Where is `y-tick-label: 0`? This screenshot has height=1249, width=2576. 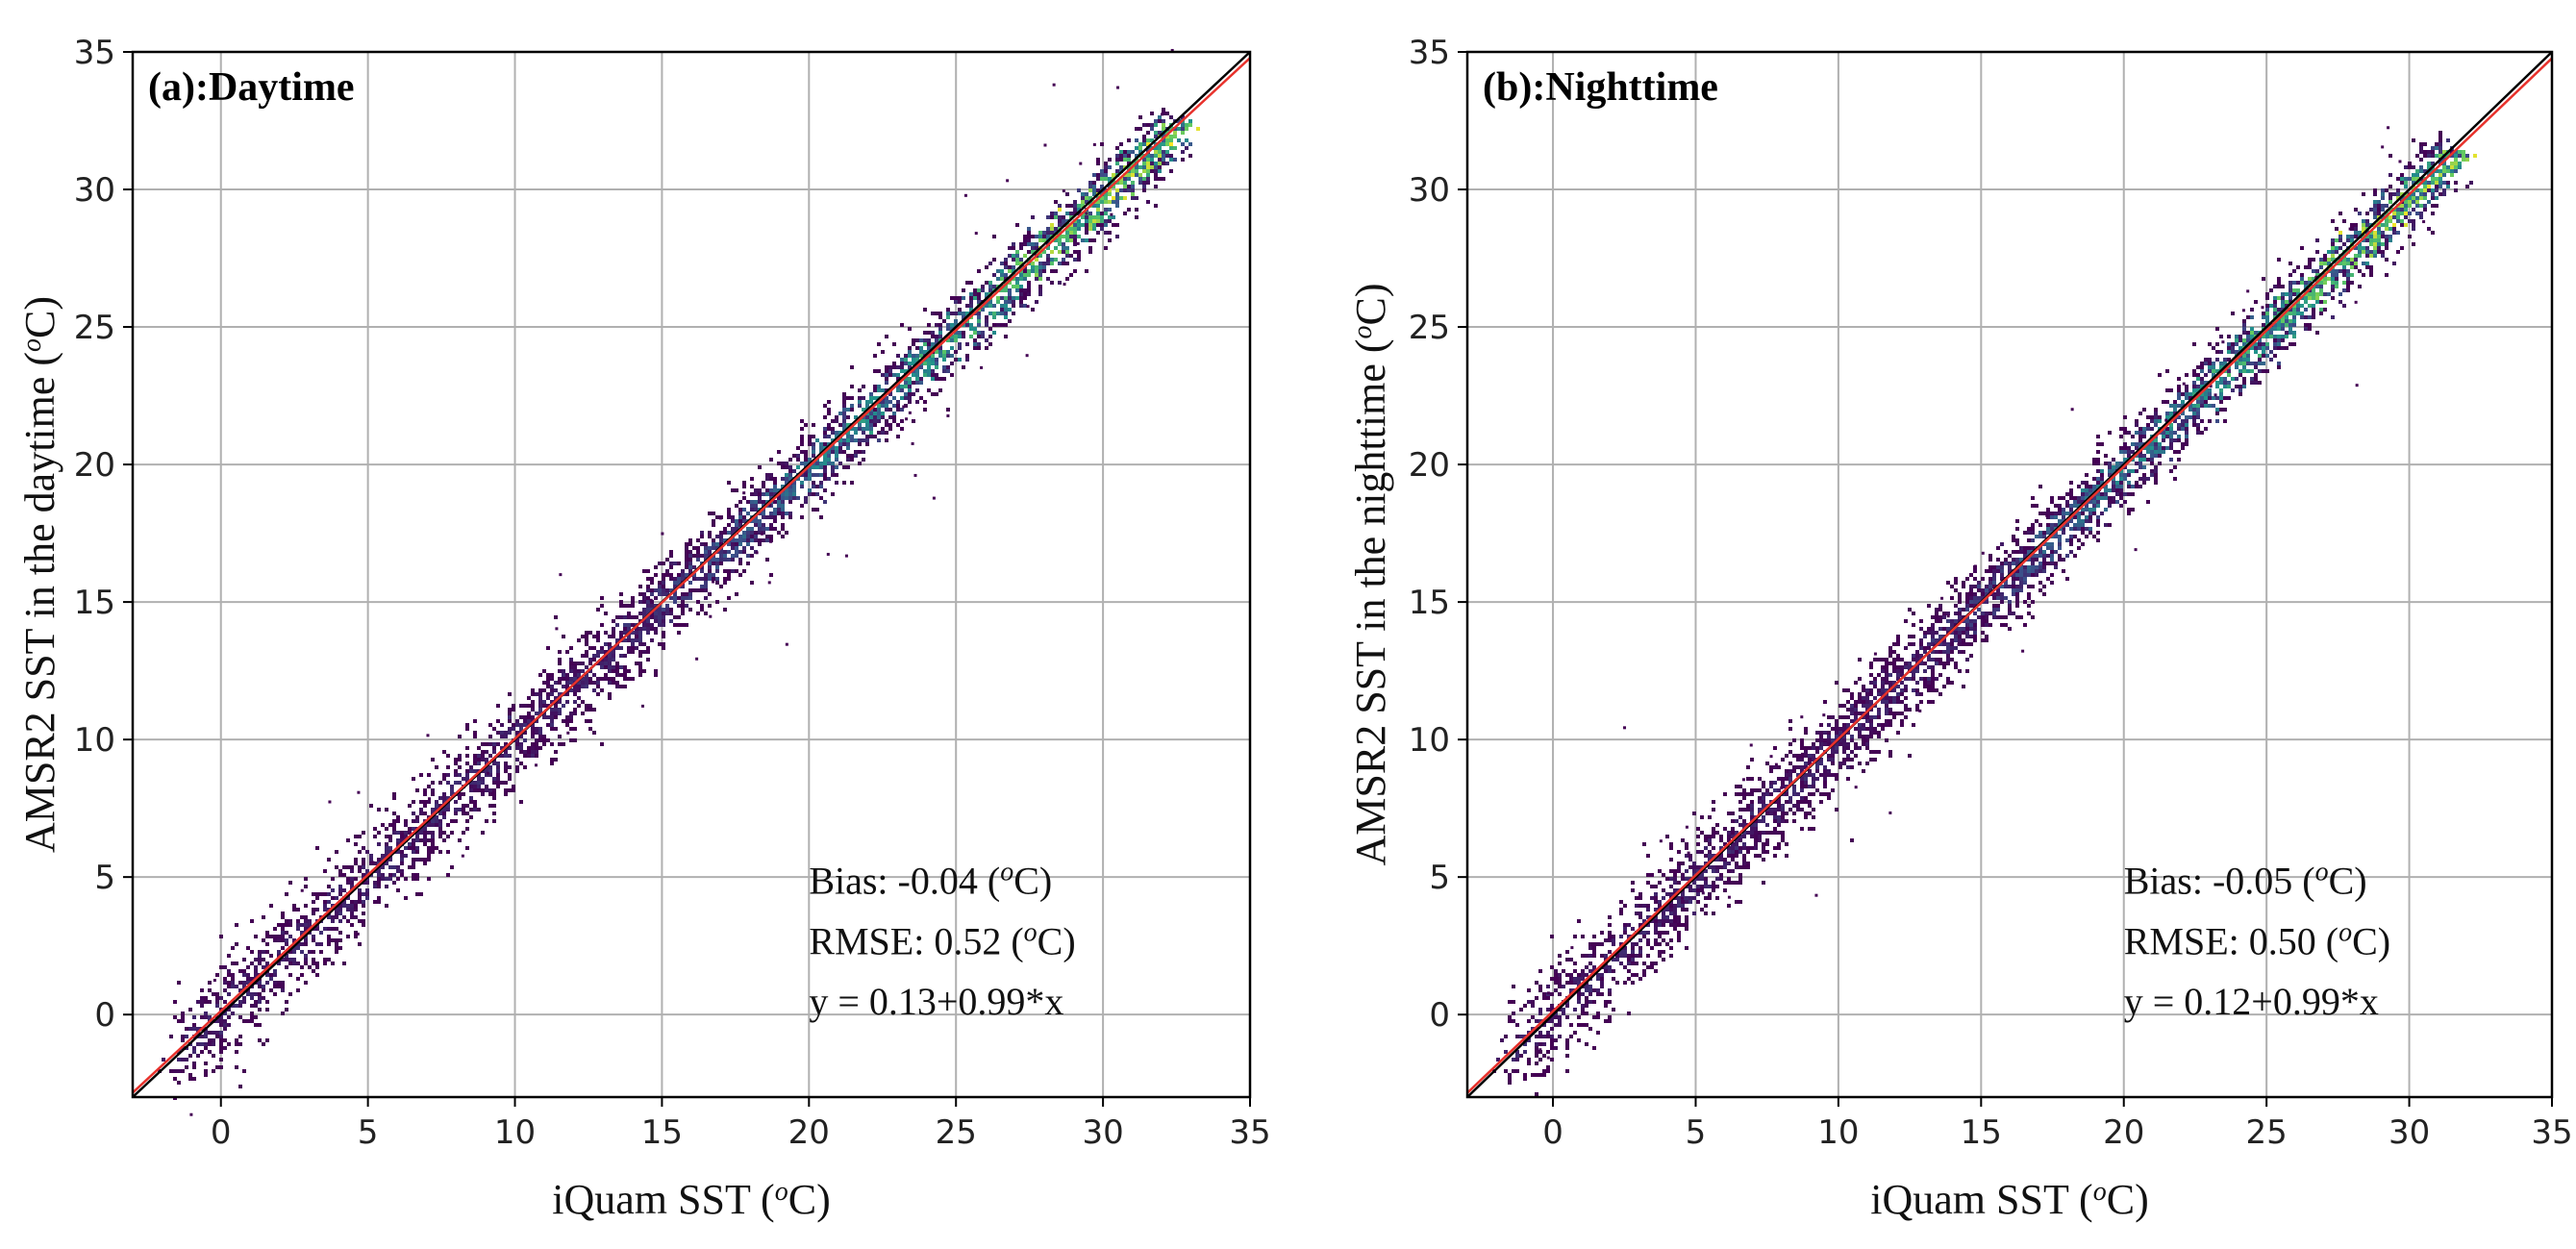 y-tick-label: 0 is located at coordinates (104, 1015).